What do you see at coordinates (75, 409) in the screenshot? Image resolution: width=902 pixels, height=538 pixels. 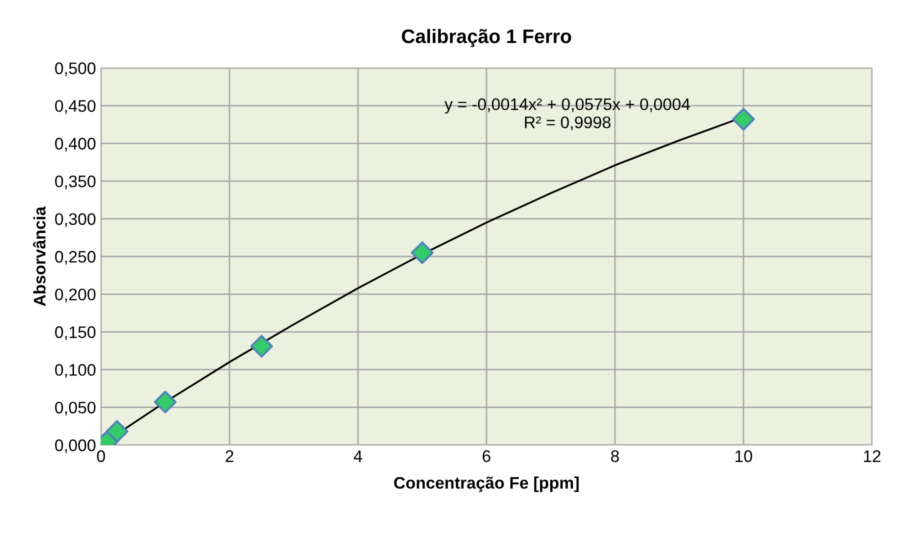 I see `y-tick-label: 0,050` at bounding box center [75, 409].